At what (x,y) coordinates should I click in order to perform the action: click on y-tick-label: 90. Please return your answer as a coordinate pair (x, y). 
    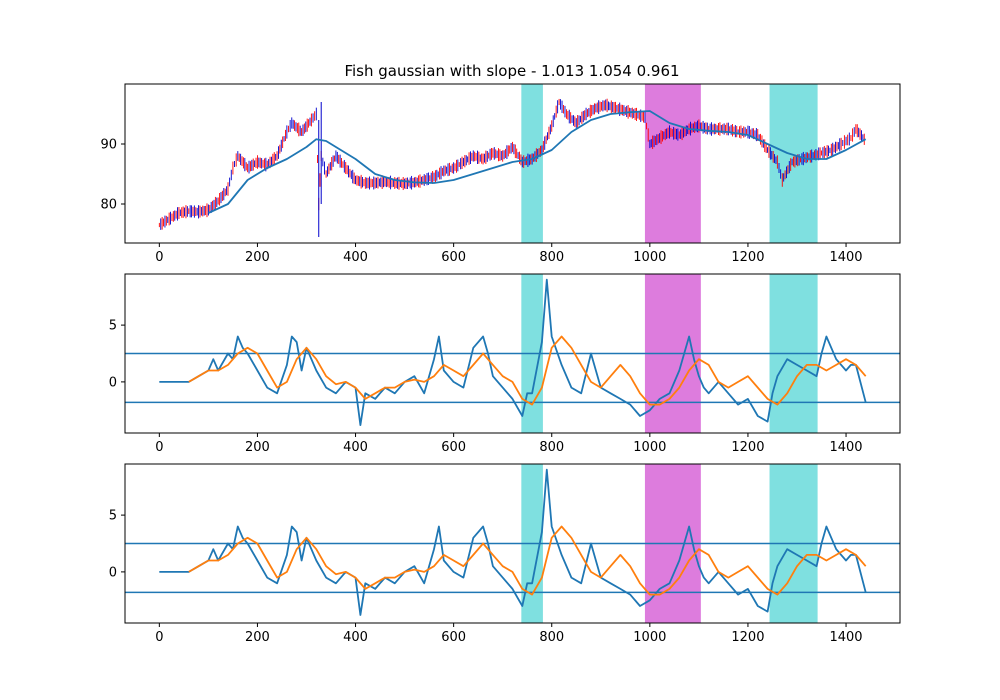
    Looking at the image, I should click on (108, 145).